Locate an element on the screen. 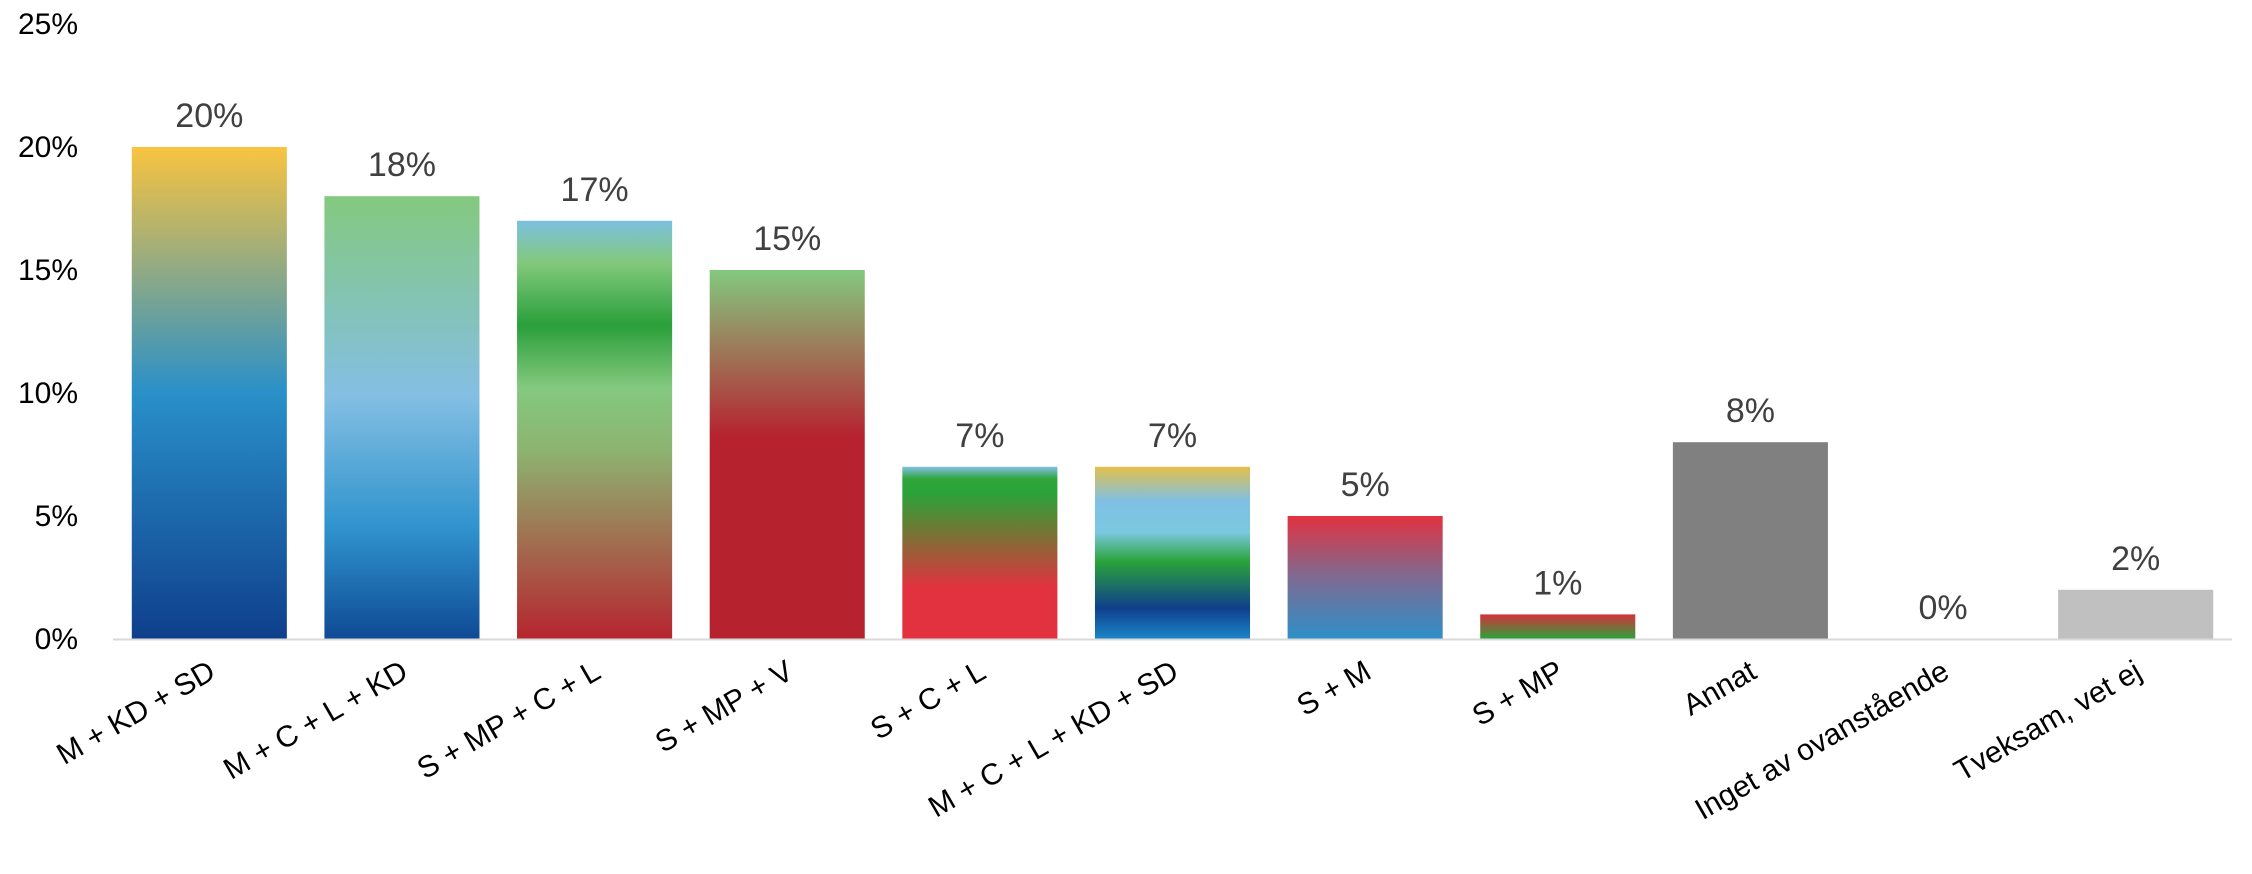  category-label: S + MP is located at coordinates (1518, 693).